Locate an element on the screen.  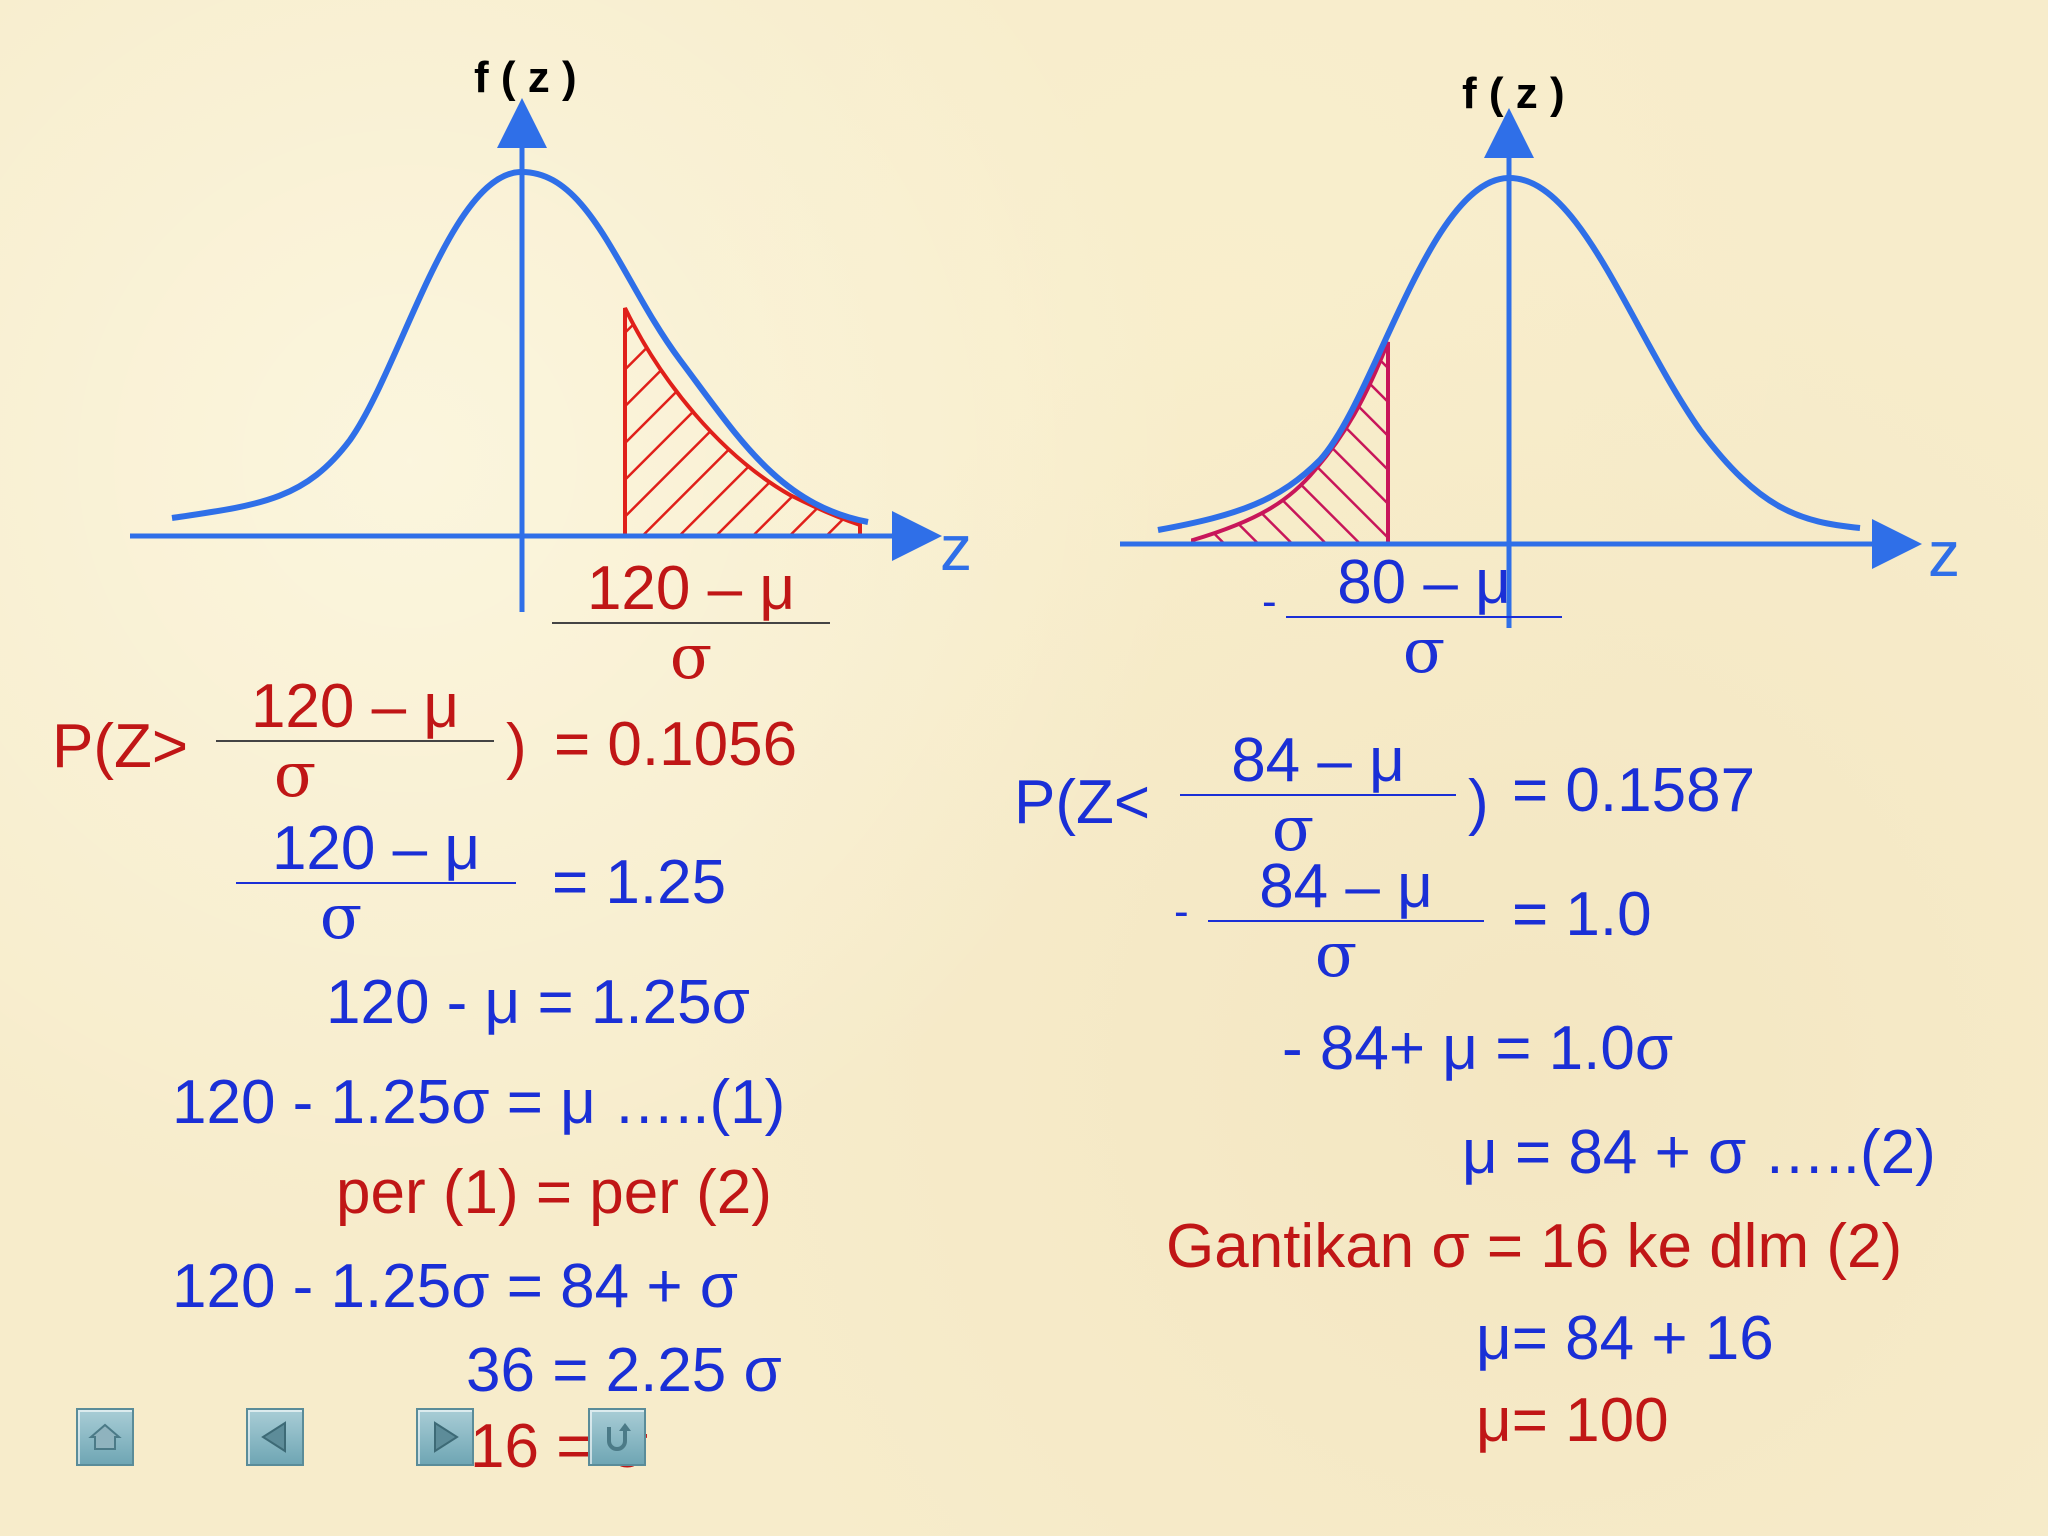
left-prob-prefix: P(Z> is located at coordinates (120, 746).